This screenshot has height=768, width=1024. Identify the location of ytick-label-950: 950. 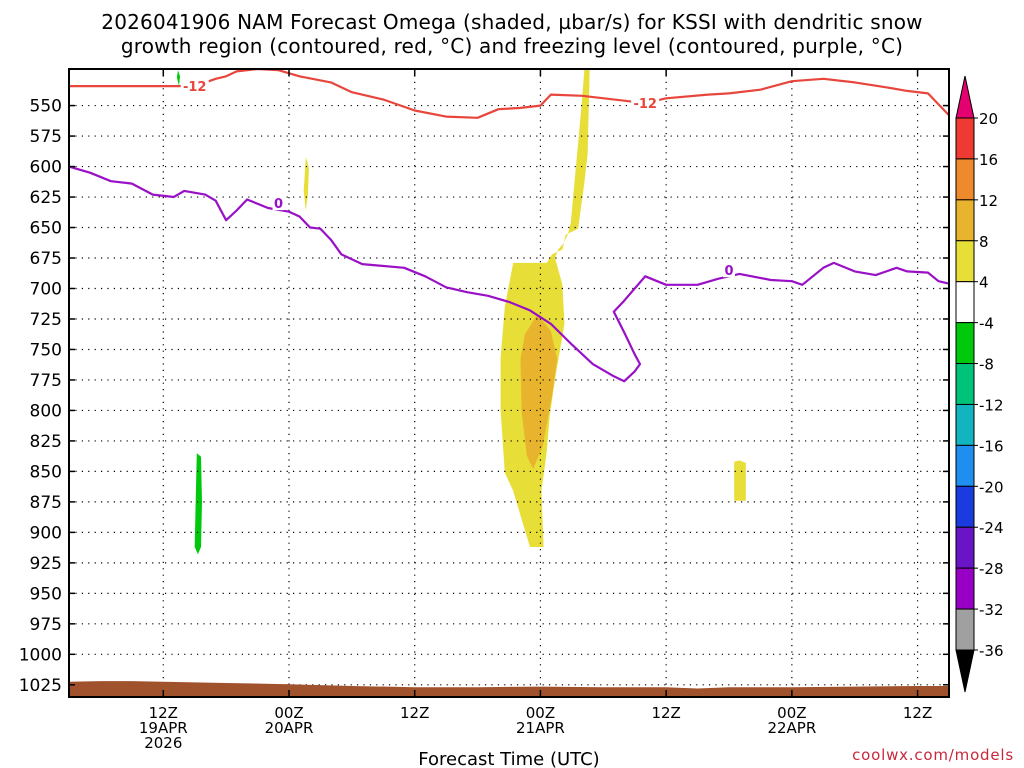
(46, 594).